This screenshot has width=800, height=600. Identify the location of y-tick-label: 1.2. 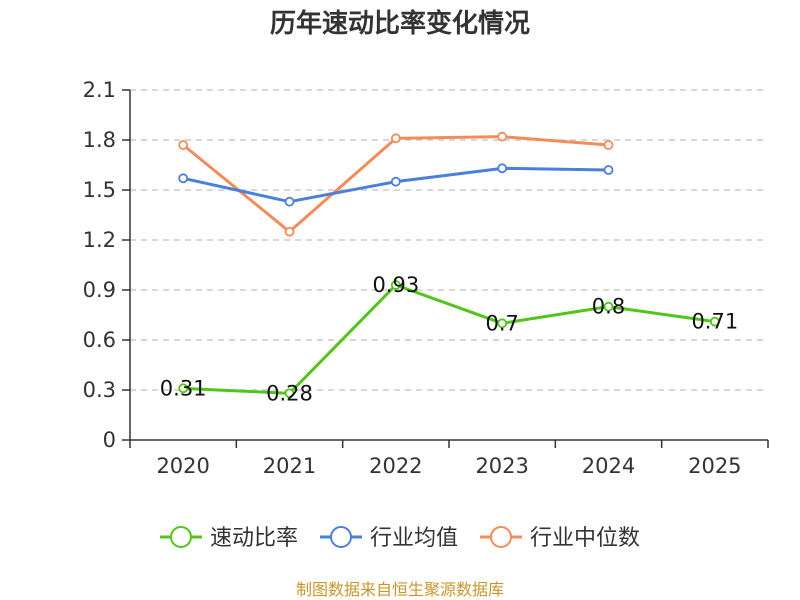
(99, 240).